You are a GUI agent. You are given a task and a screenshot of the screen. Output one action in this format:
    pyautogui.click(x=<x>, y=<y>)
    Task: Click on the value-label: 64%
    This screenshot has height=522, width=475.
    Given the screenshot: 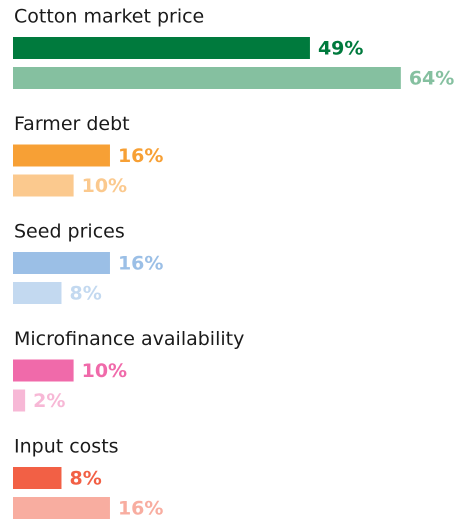 What is the action you would take?
    pyautogui.click(x=431, y=79)
    